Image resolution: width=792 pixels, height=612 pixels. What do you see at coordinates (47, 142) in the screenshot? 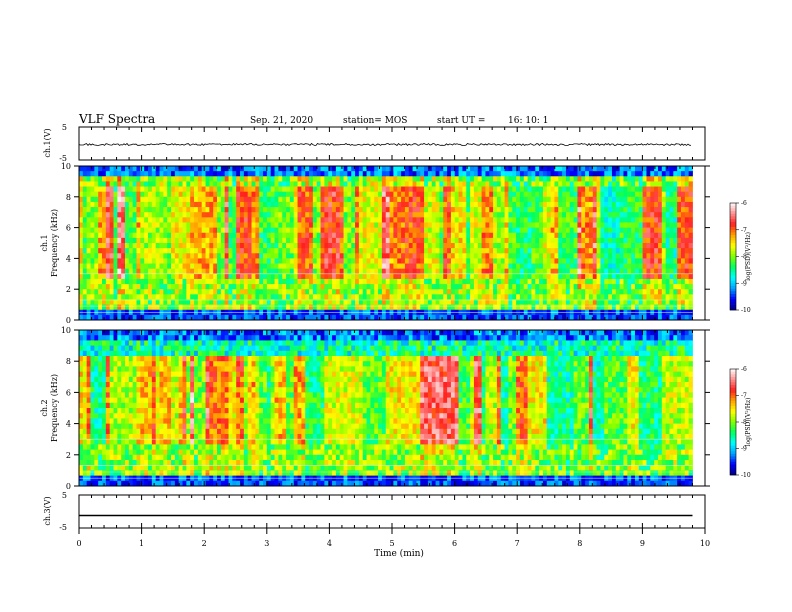
I see `ch1-waveform-ylabel: ch.1(V)` at bounding box center [47, 142].